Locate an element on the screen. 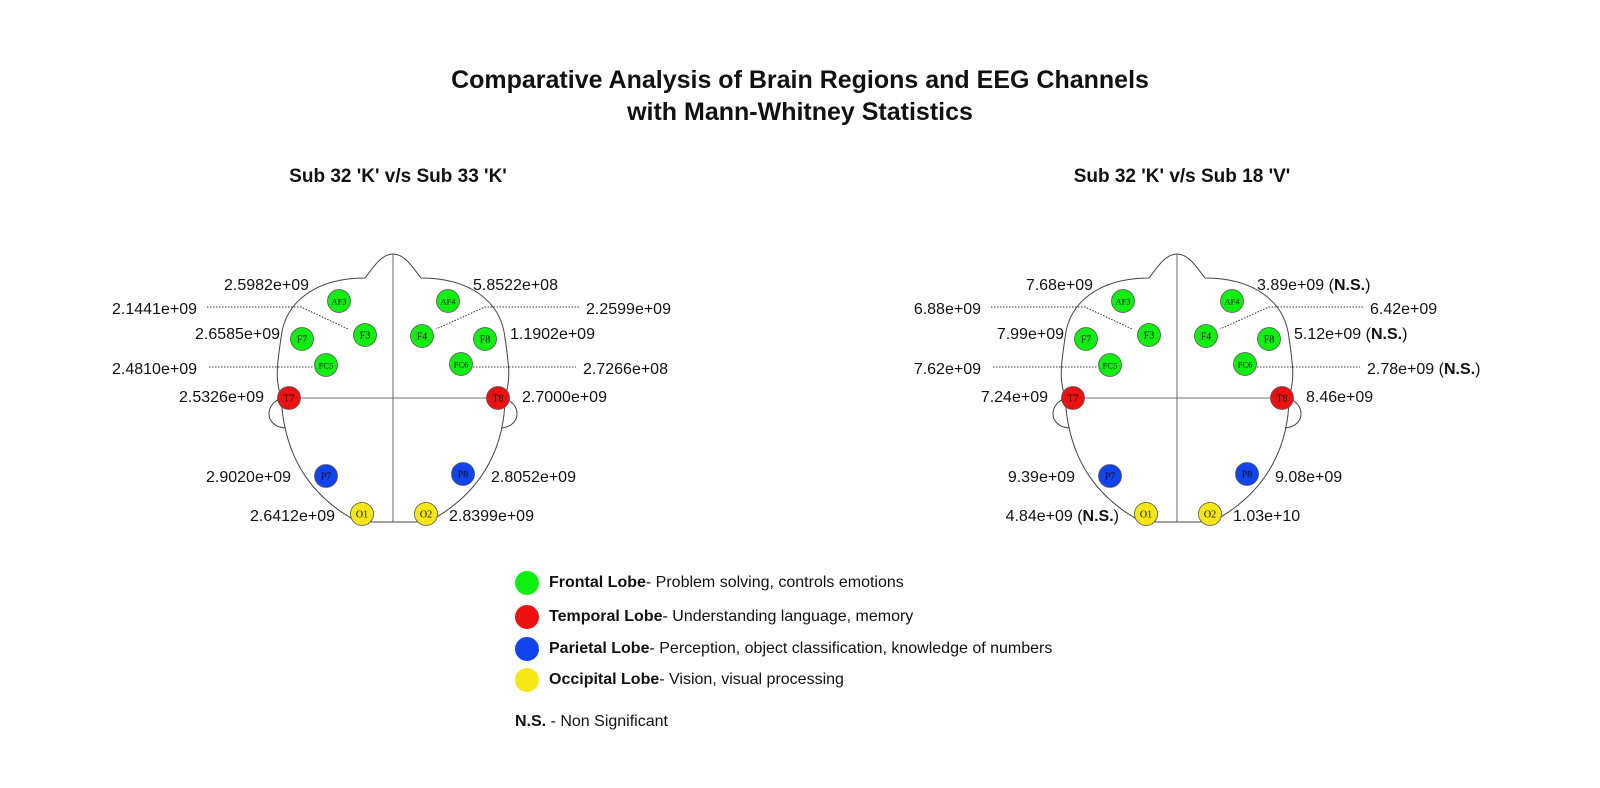 Image resolution: width=1600 pixels, height=788 pixels. electrode-f7: F7 is located at coordinates (1086, 339).